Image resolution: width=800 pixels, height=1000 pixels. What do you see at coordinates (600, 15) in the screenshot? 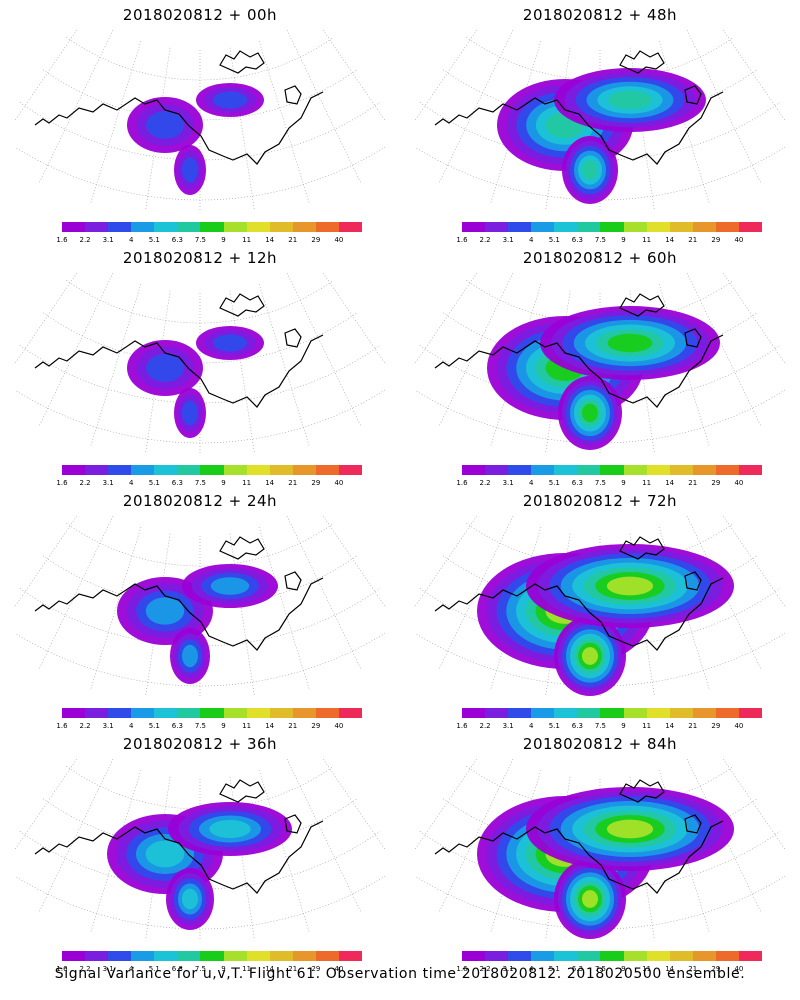
I see `panel-title: 2018020812 + 48h` at bounding box center [600, 15].